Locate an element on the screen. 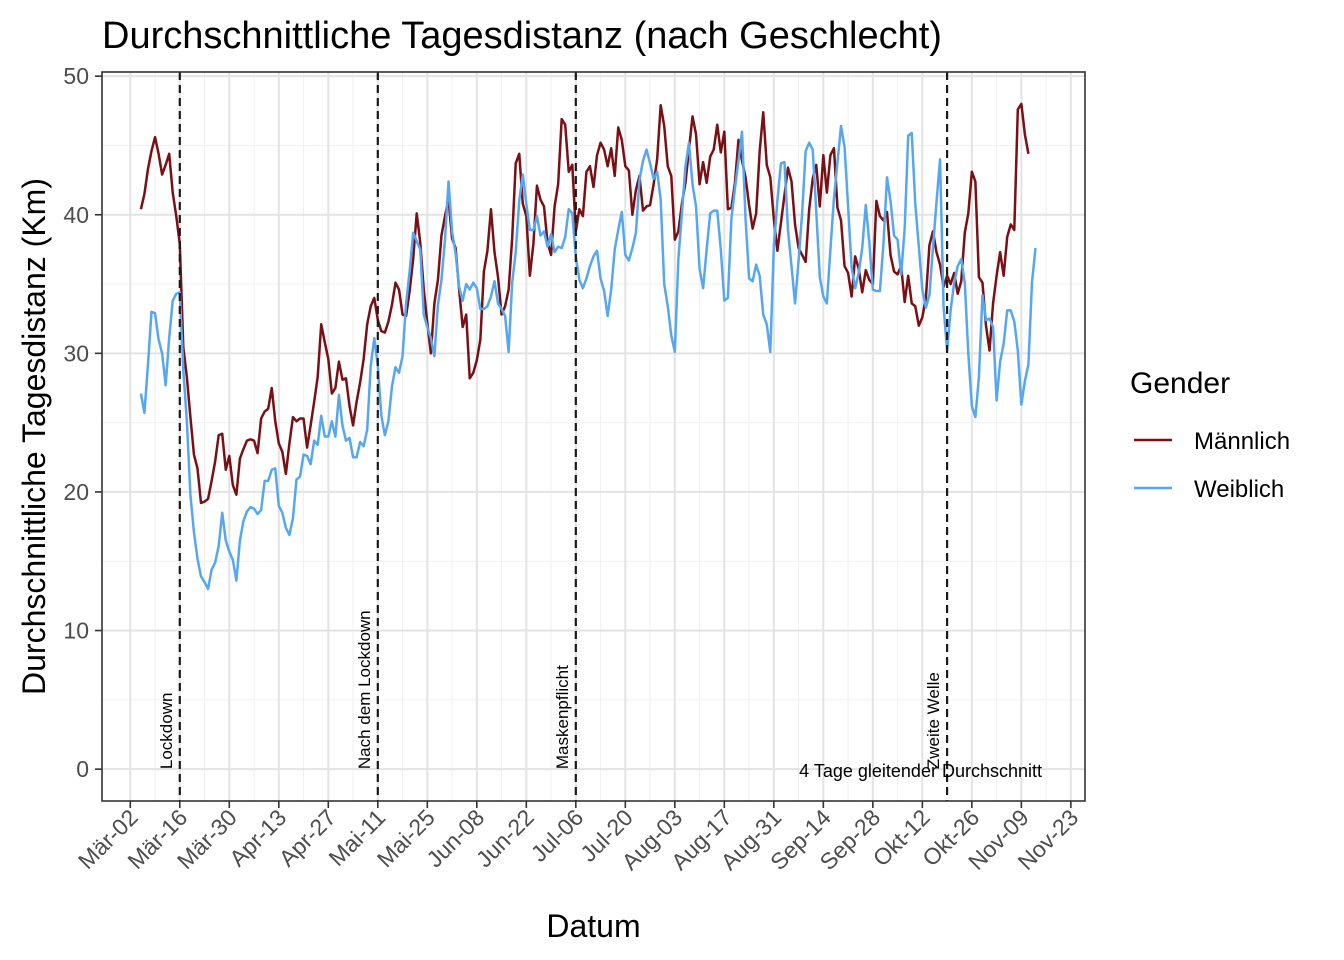 Image resolution: width=1344 pixels, height=960 pixels. legend: Gender Männlich Weiblich is located at coordinates (1210, 435).